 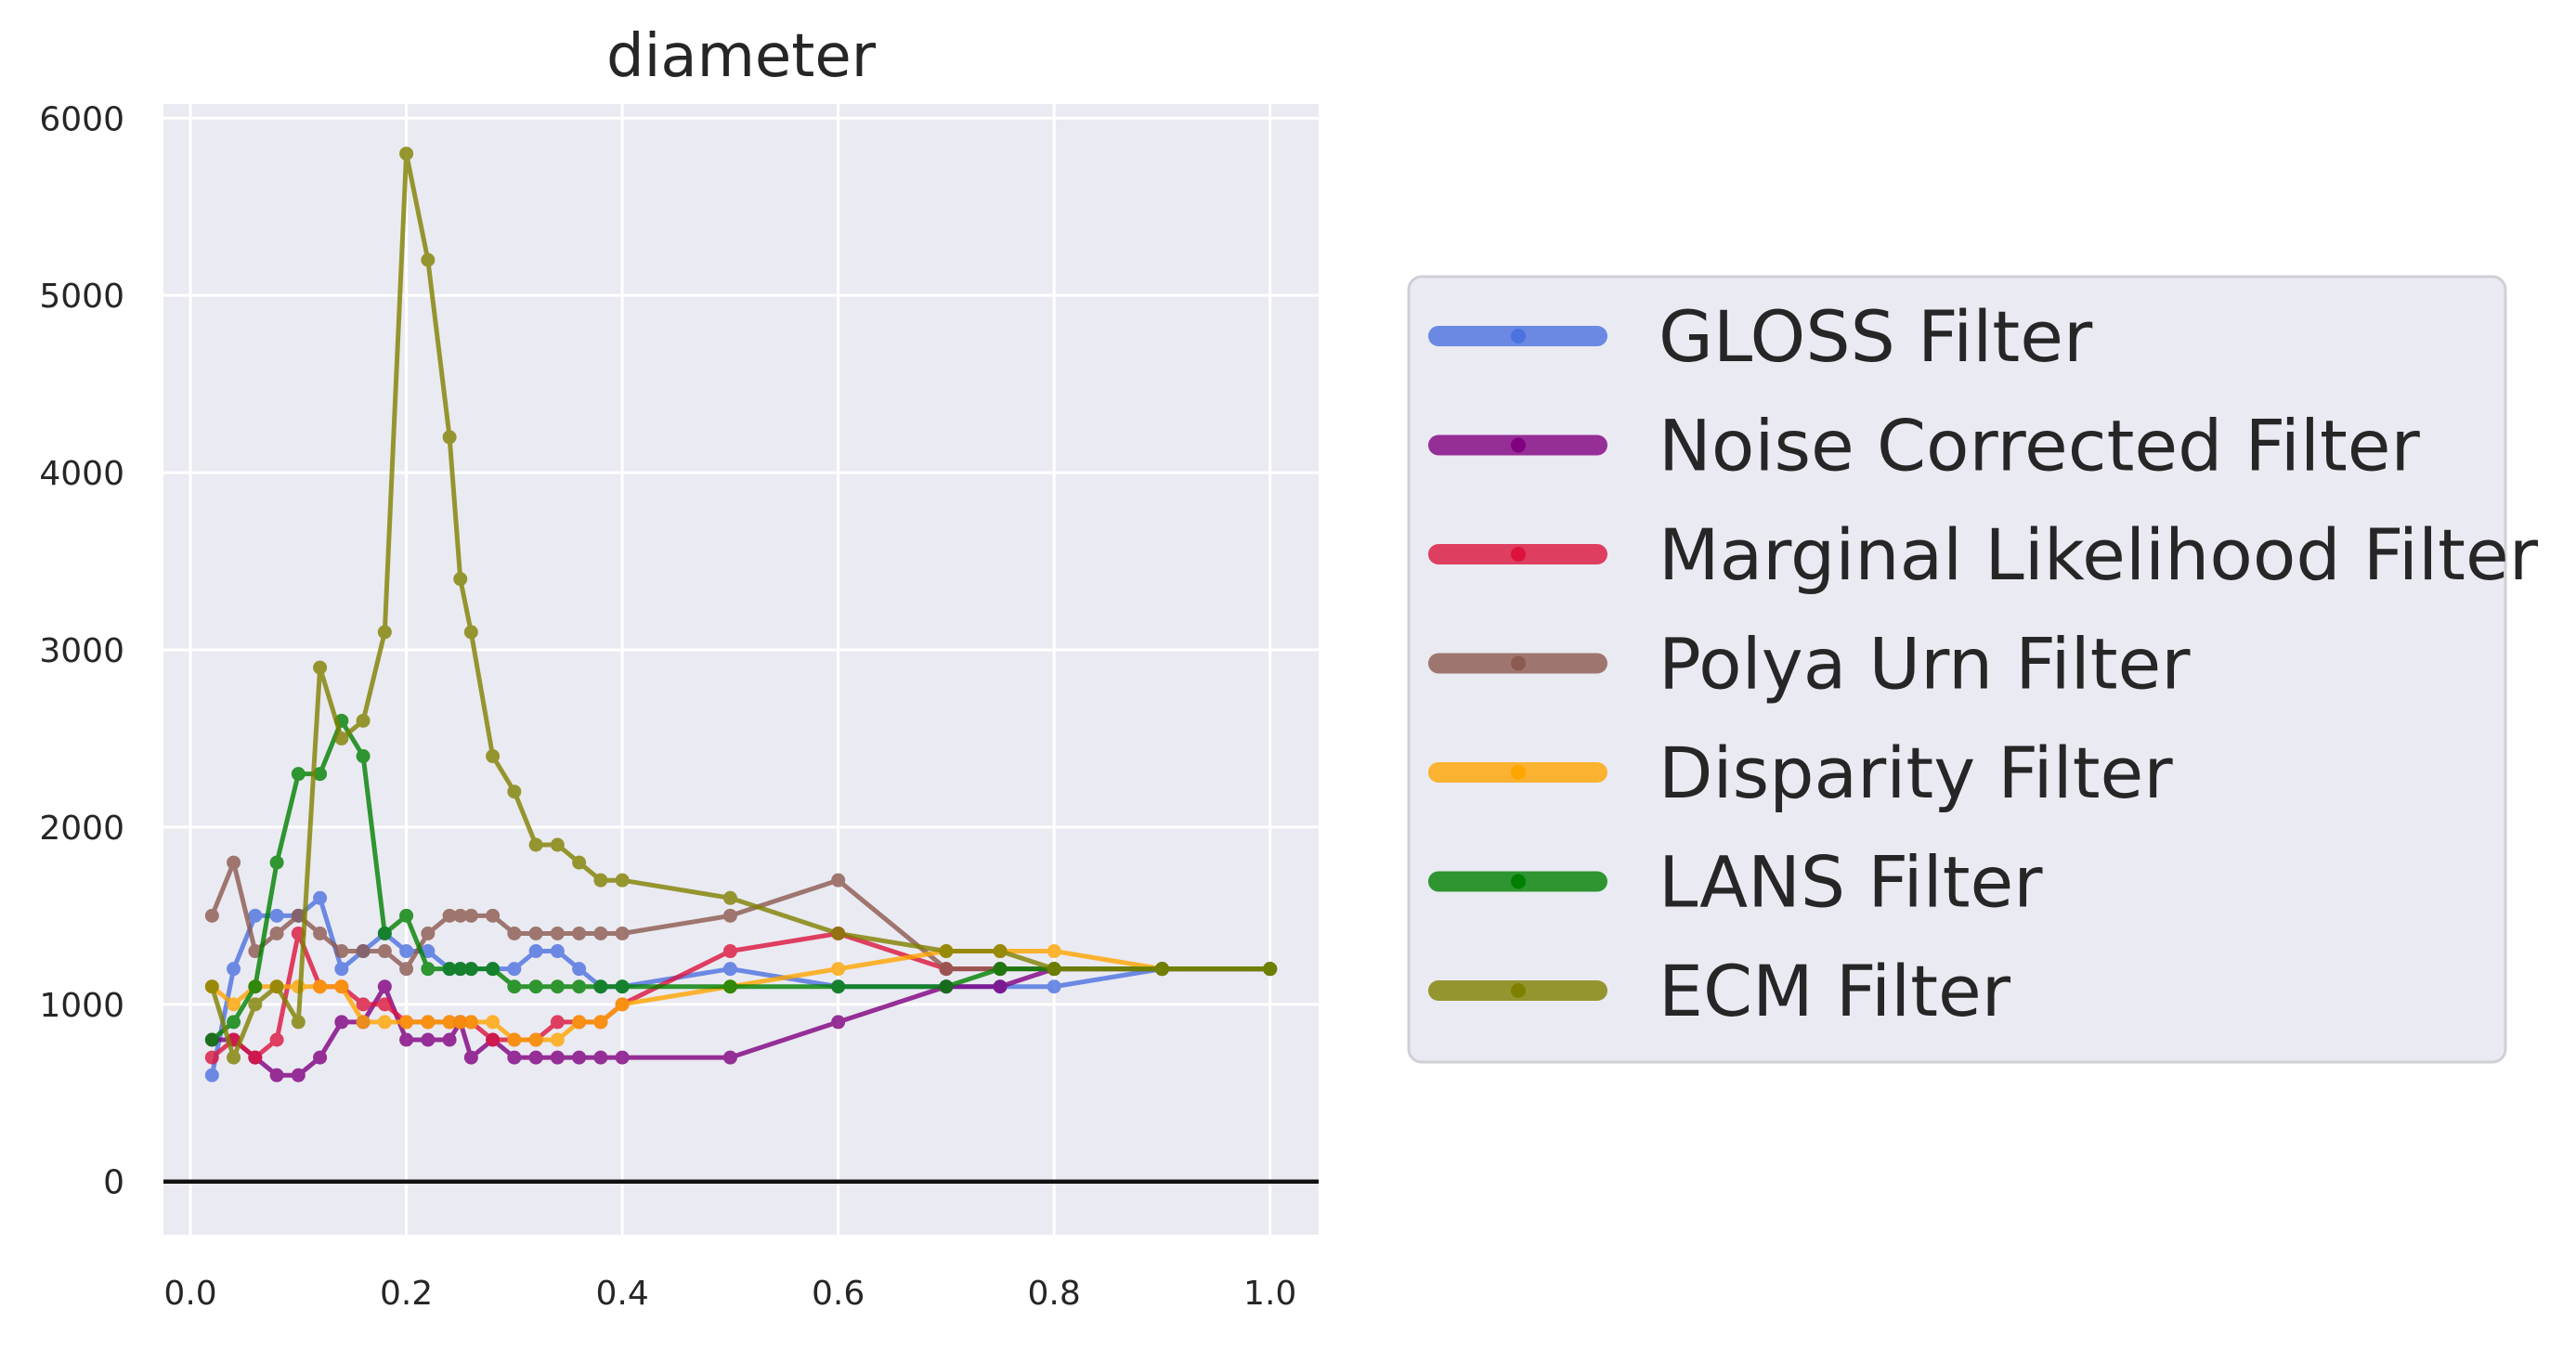 I want to click on legend-item: Polya Urn Filter, so click(x=1809, y=665).